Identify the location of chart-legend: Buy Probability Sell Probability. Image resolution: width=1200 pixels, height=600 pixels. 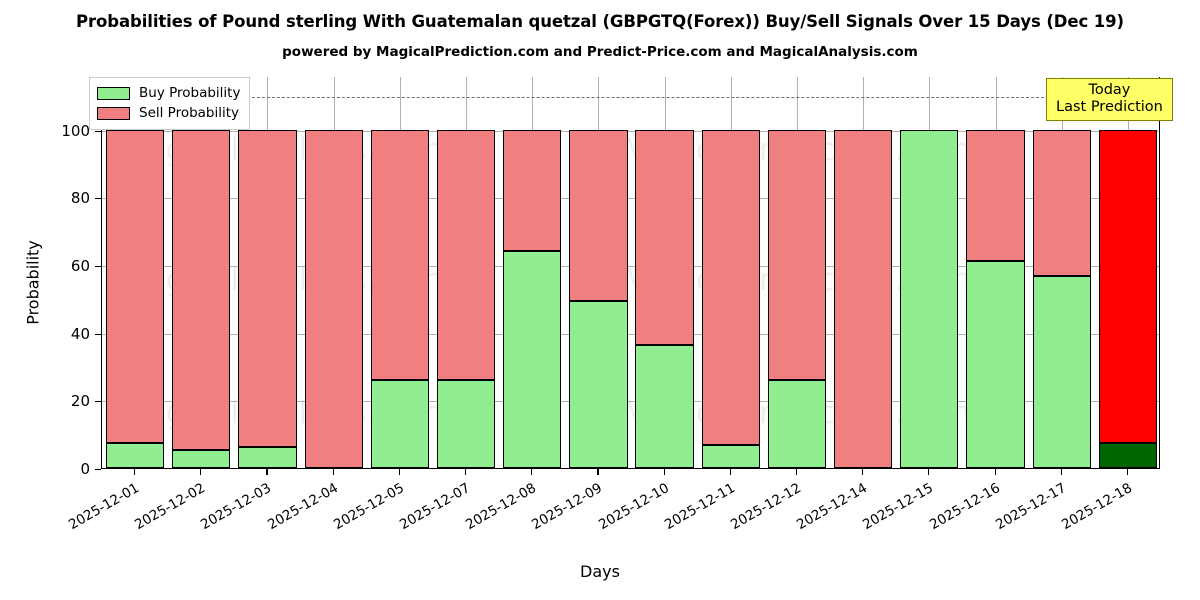
(170, 103).